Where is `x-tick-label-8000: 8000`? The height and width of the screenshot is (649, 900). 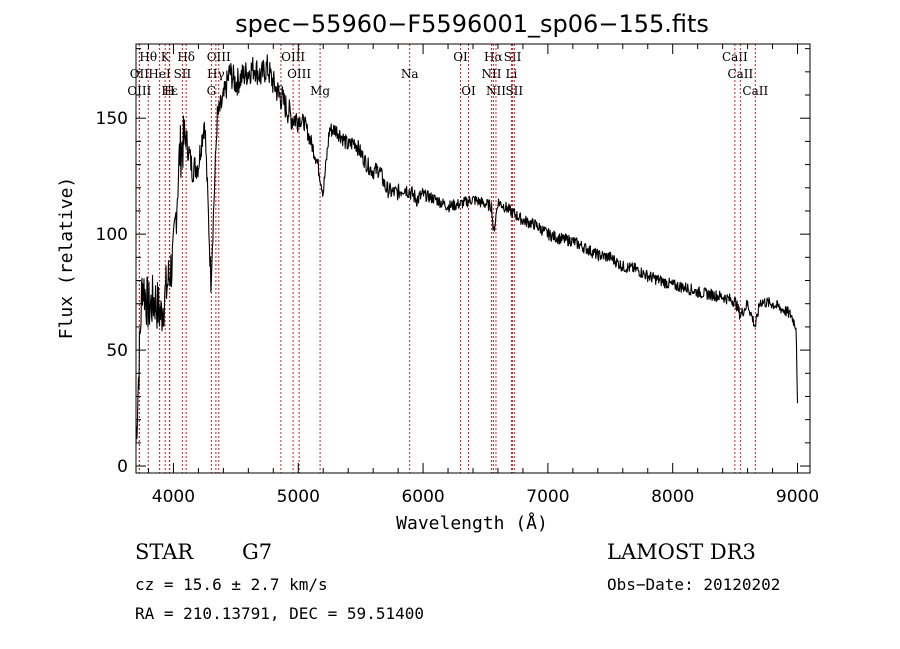
x-tick-label-8000: 8000 is located at coordinates (672, 497).